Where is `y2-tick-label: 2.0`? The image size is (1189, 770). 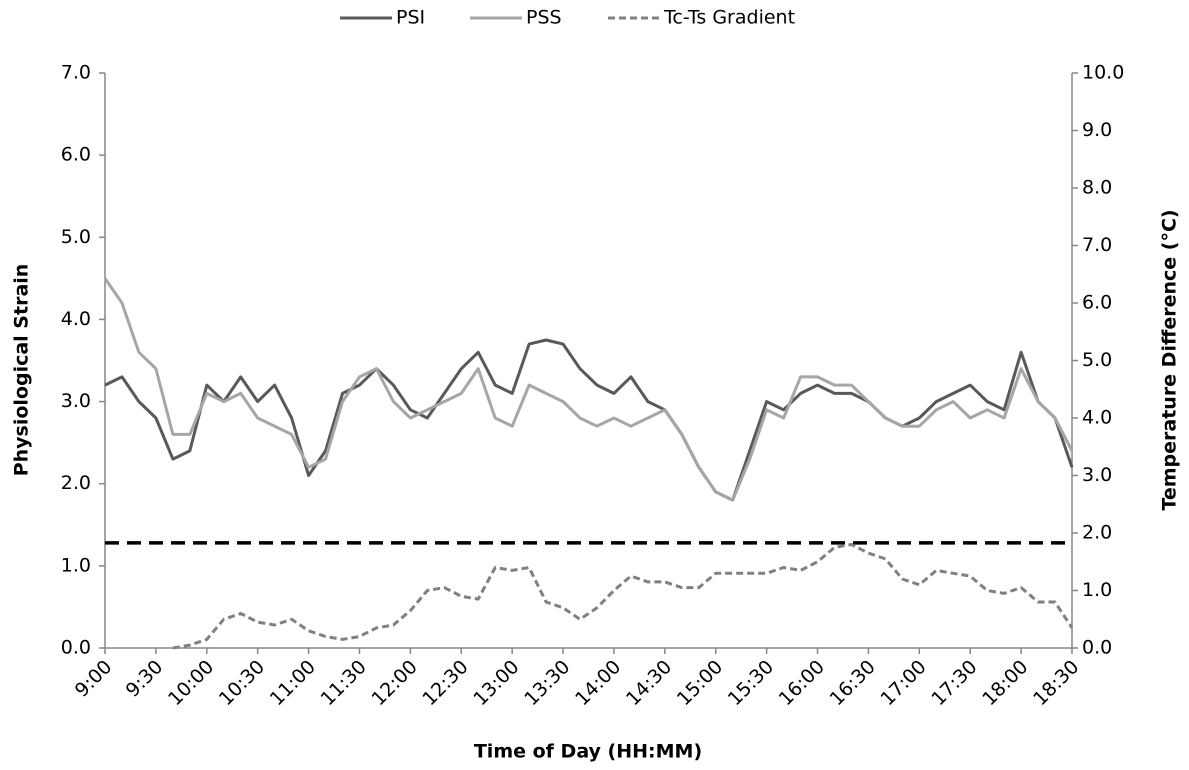 y2-tick-label: 2.0 is located at coordinates (1097, 533).